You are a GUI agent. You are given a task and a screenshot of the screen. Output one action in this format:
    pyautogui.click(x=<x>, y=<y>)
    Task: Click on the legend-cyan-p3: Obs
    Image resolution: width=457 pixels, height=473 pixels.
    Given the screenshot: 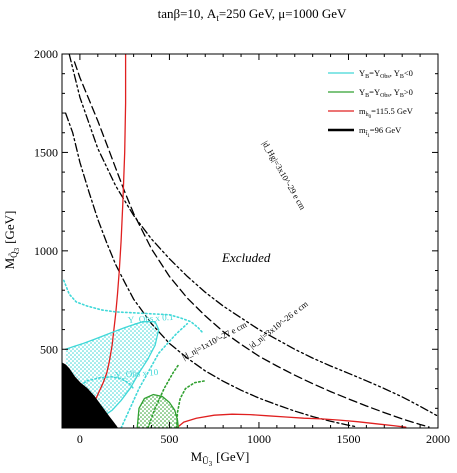 What is the action you would take?
    pyautogui.click(x=385, y=77)
    